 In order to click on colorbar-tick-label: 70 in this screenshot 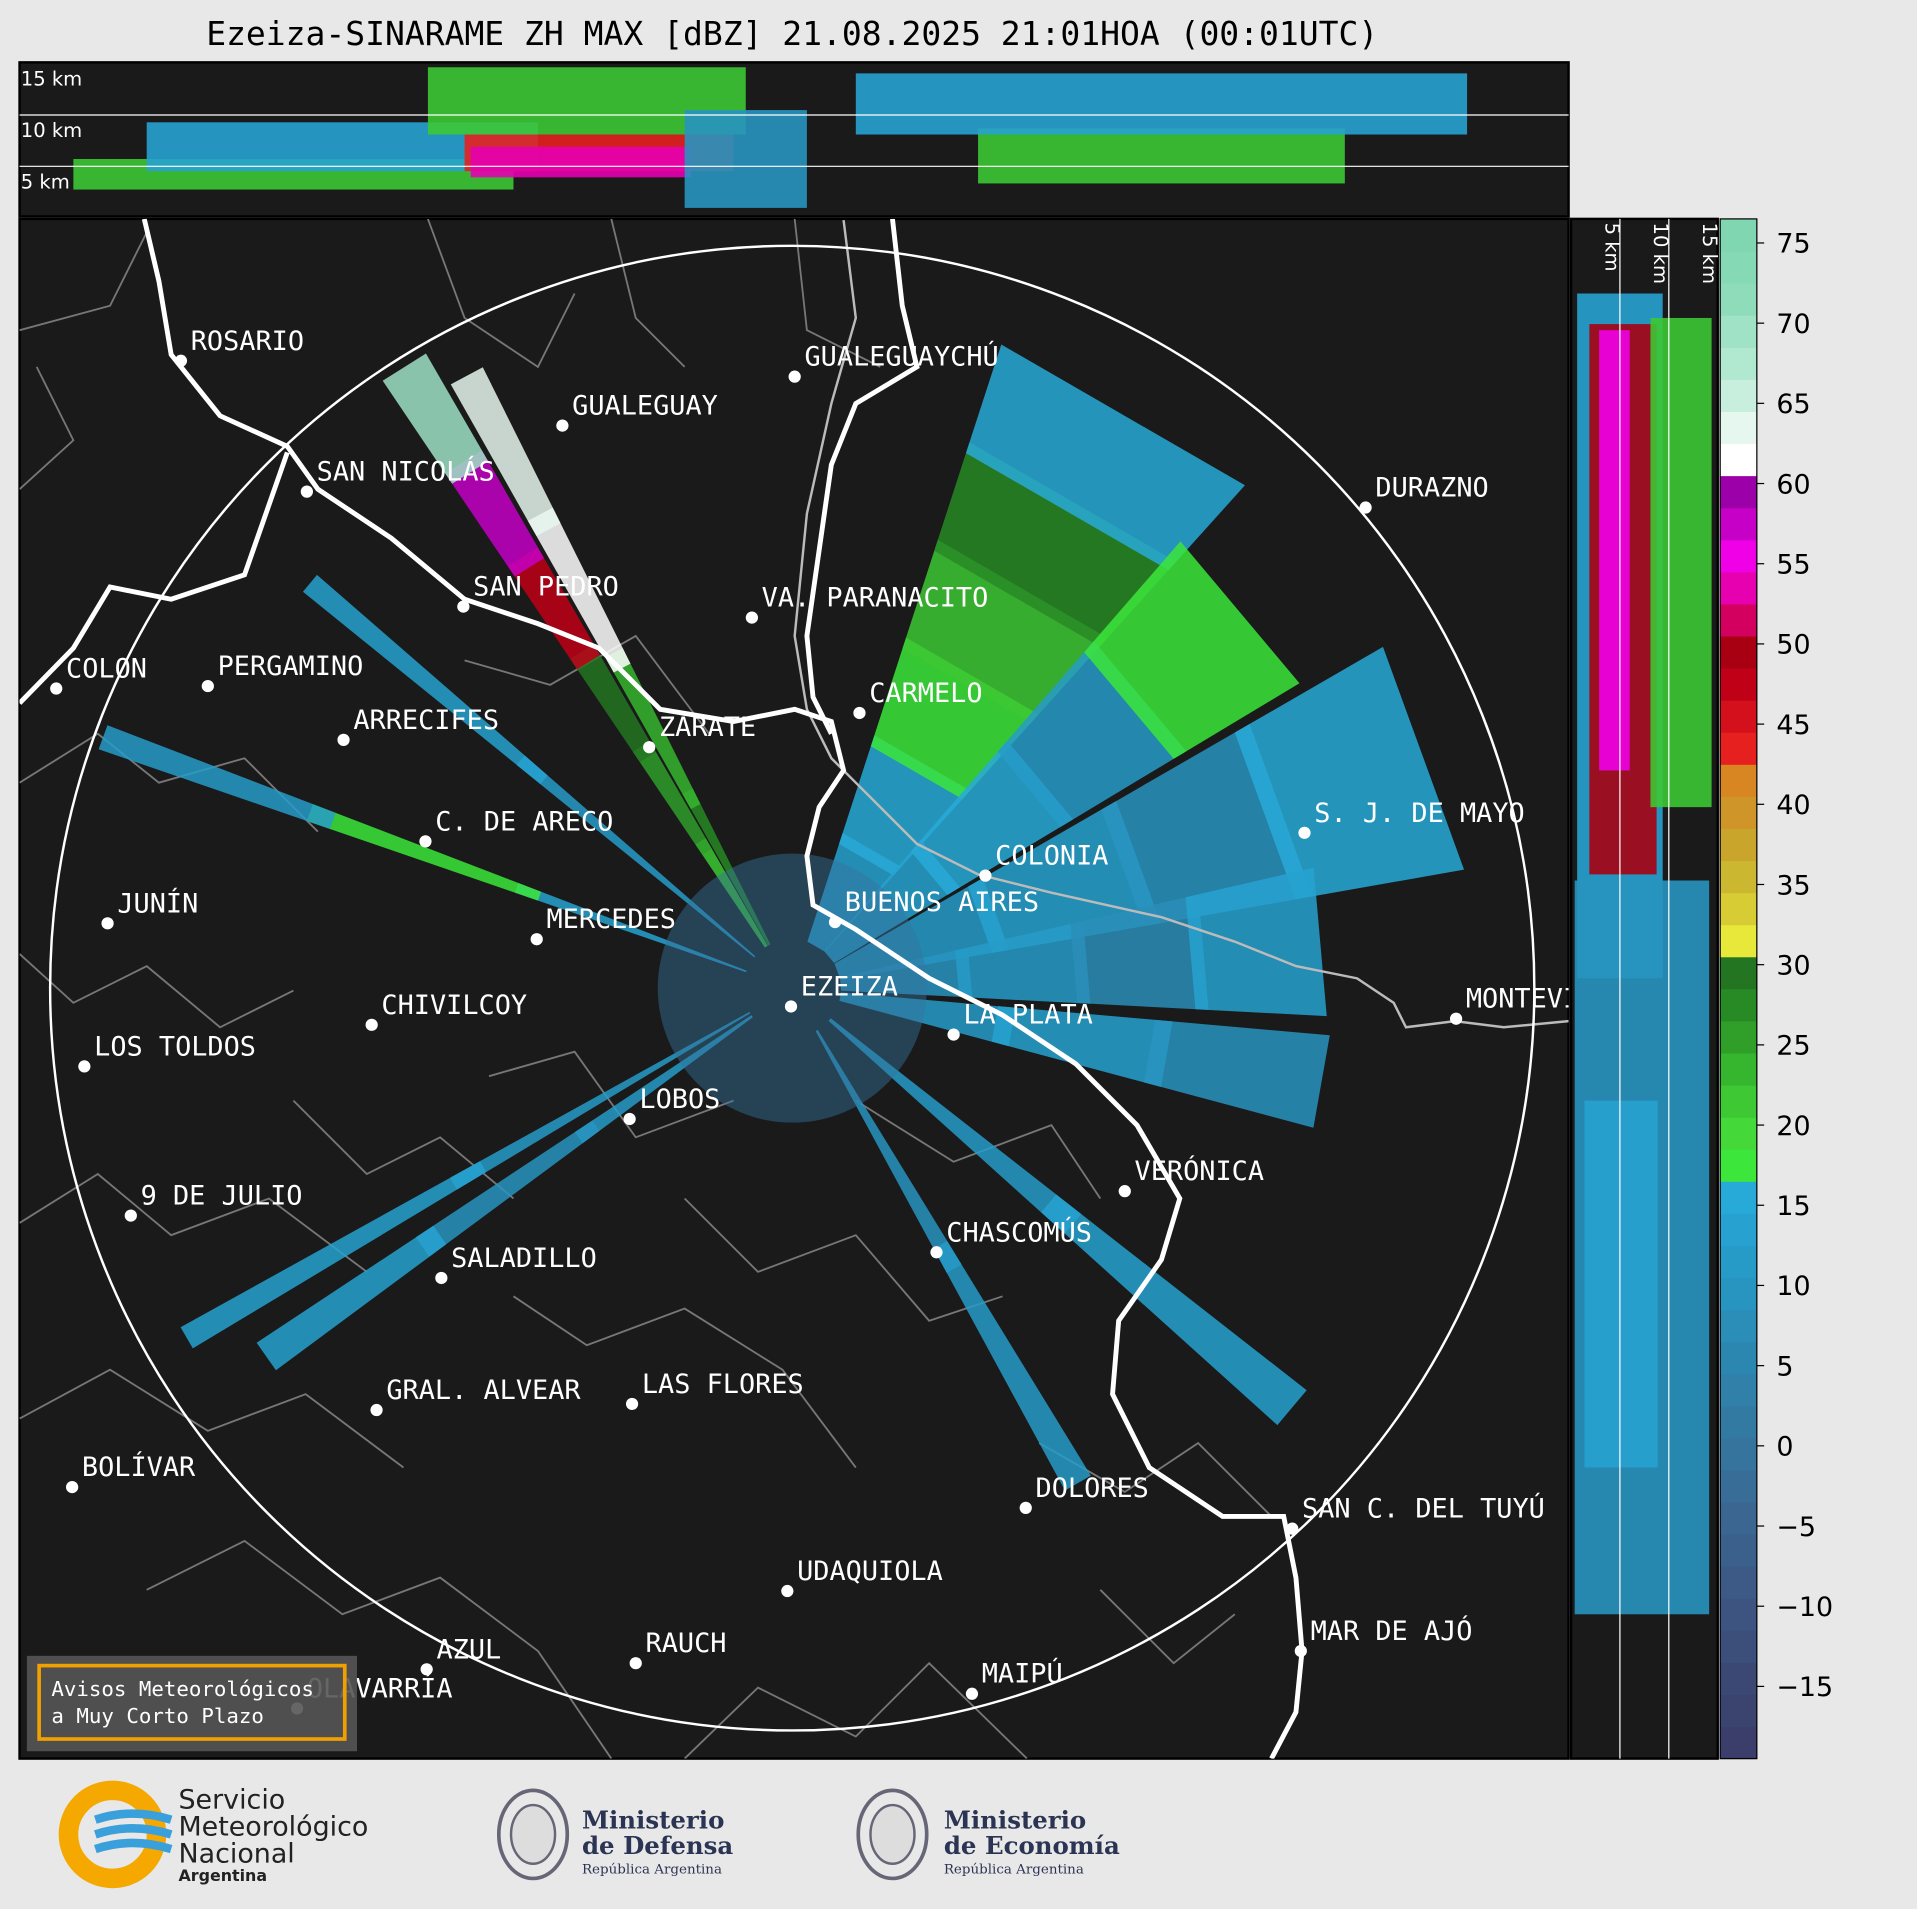, I will do `click(1793, 324)`.